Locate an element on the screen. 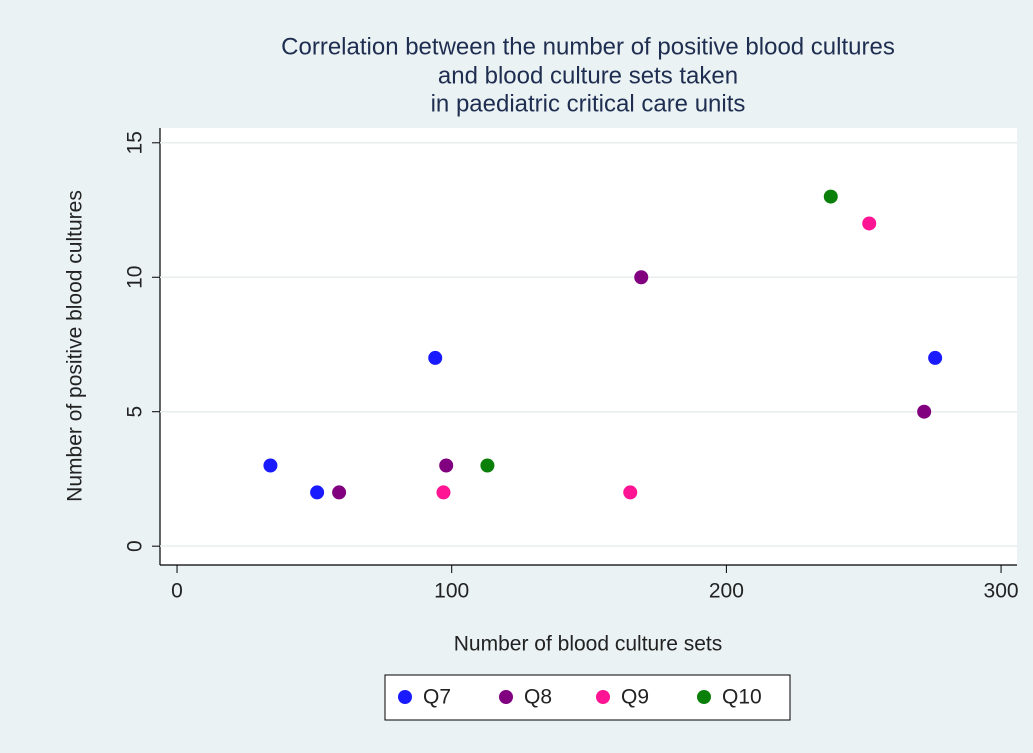  y-tick-label: 5 is located at coordinates (135, 412).